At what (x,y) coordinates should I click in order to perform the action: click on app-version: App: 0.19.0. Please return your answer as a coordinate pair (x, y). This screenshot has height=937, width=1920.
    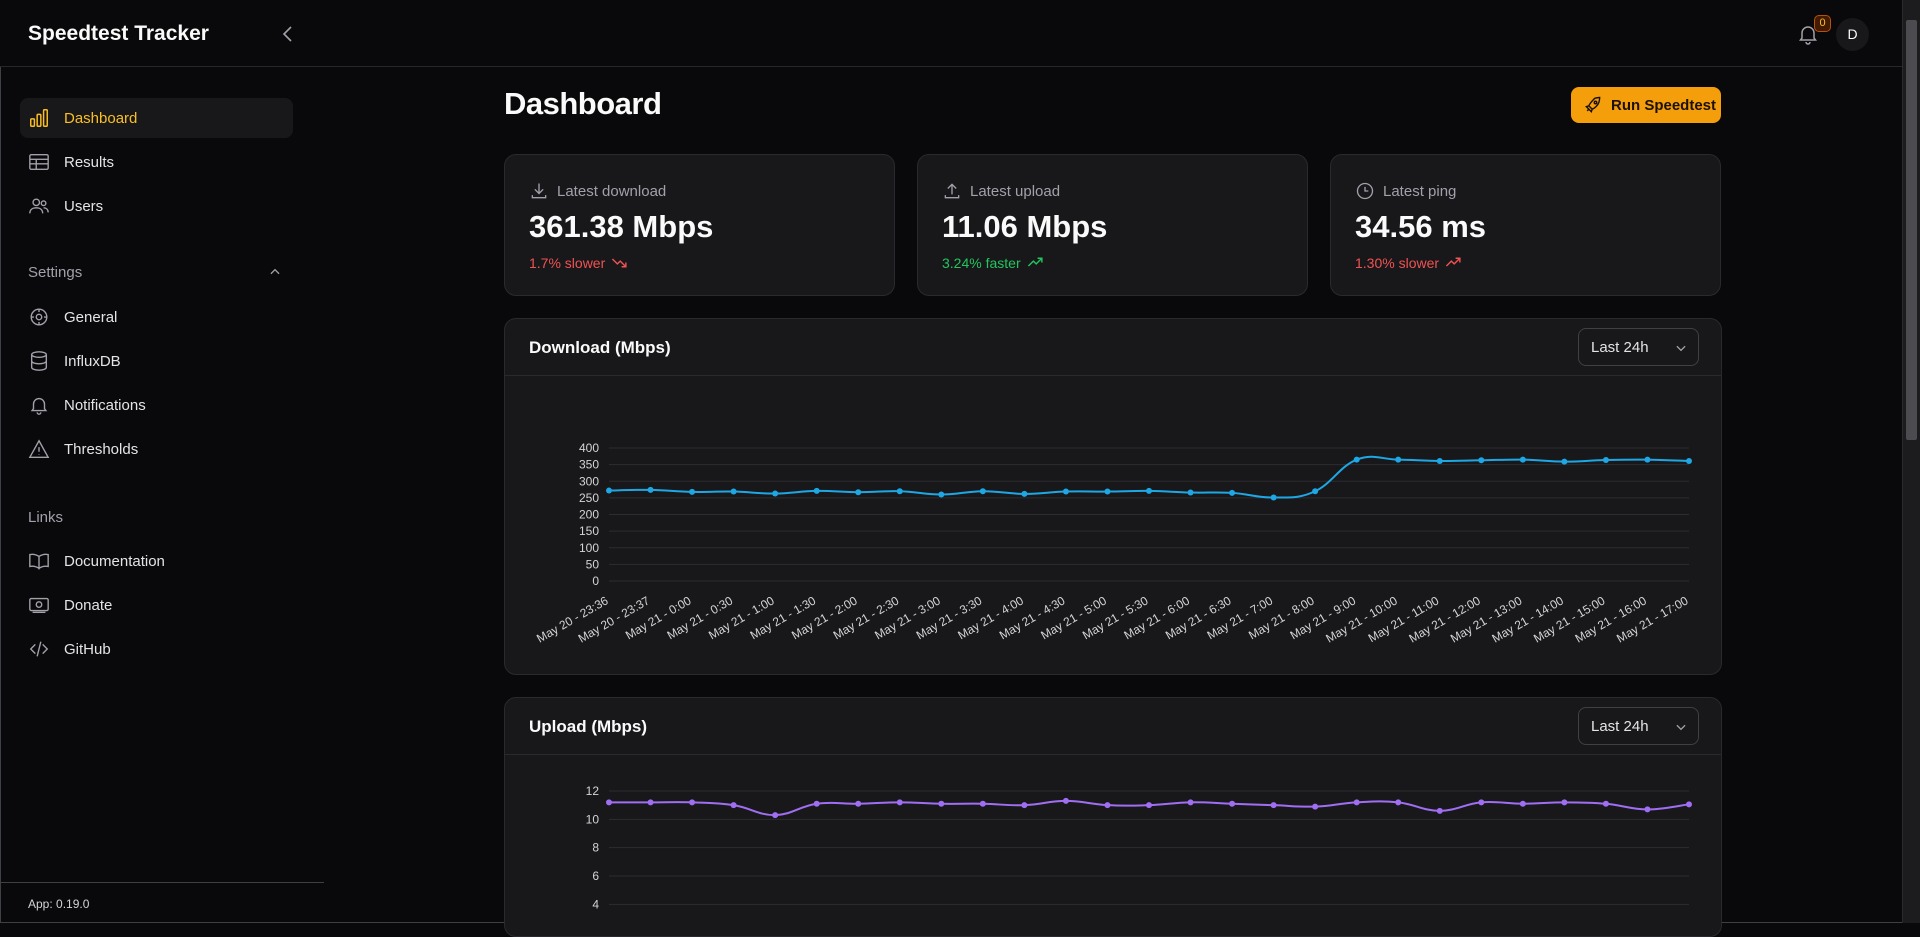
    Looking at the image, I should click on (59, 904).